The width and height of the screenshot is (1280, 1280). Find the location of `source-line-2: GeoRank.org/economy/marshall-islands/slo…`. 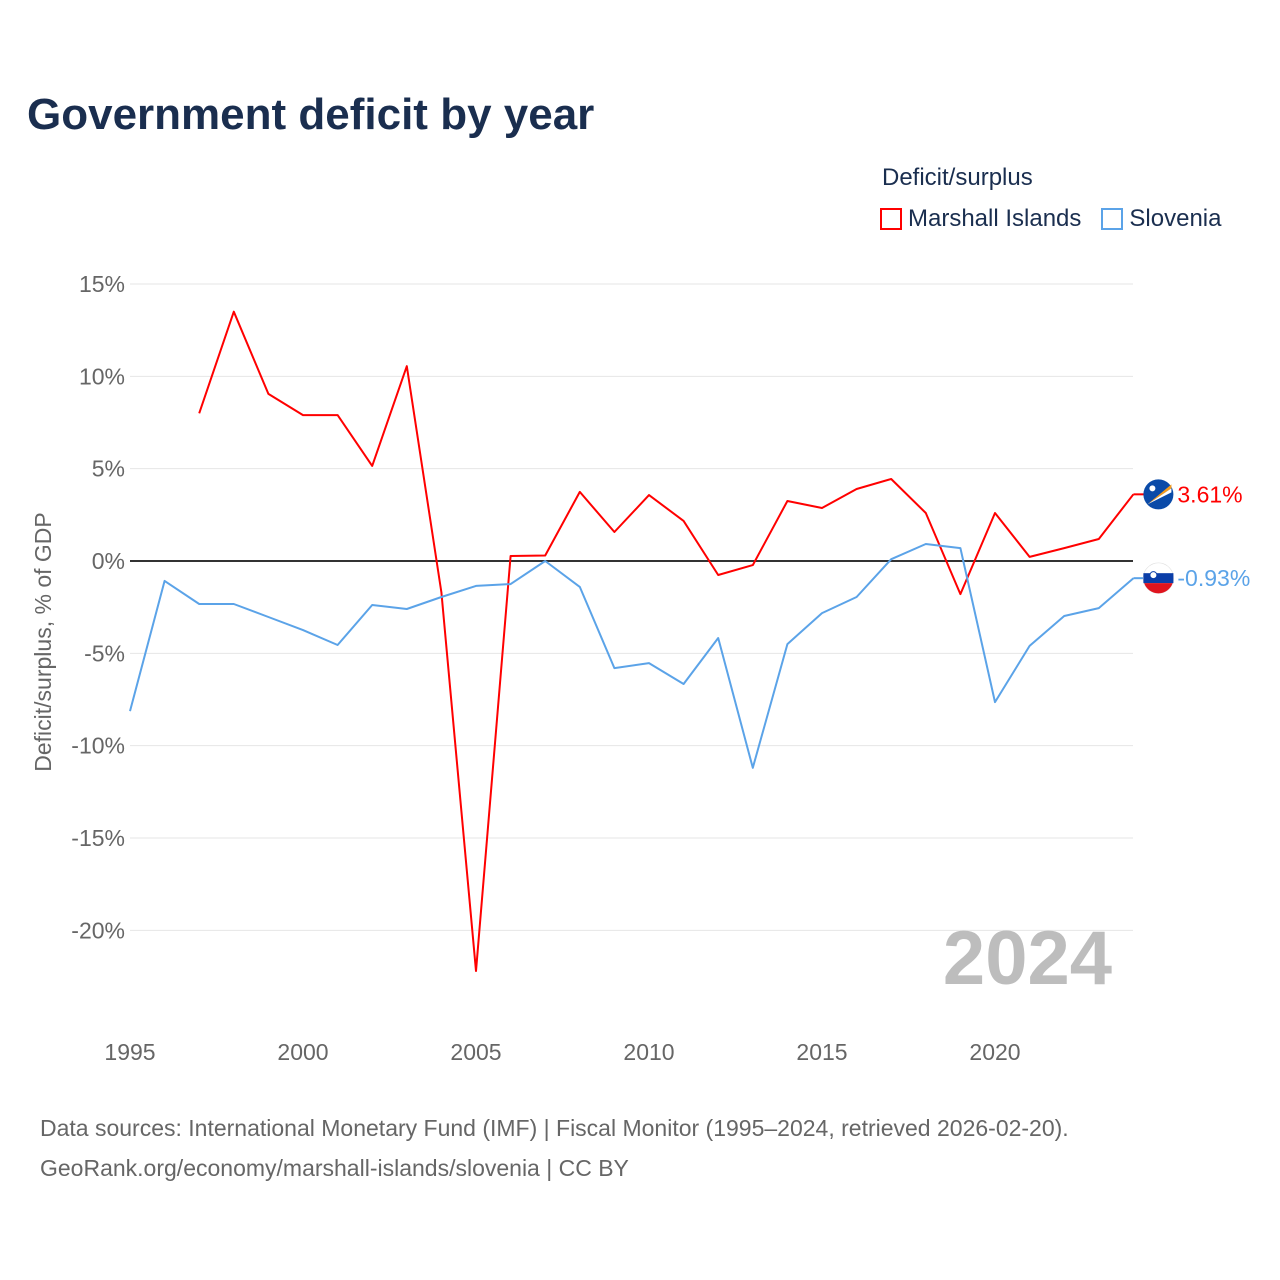

source-line-2: GeoRank.org/economy/marshall-islands/slo… is located at coordinates (334, 1168).